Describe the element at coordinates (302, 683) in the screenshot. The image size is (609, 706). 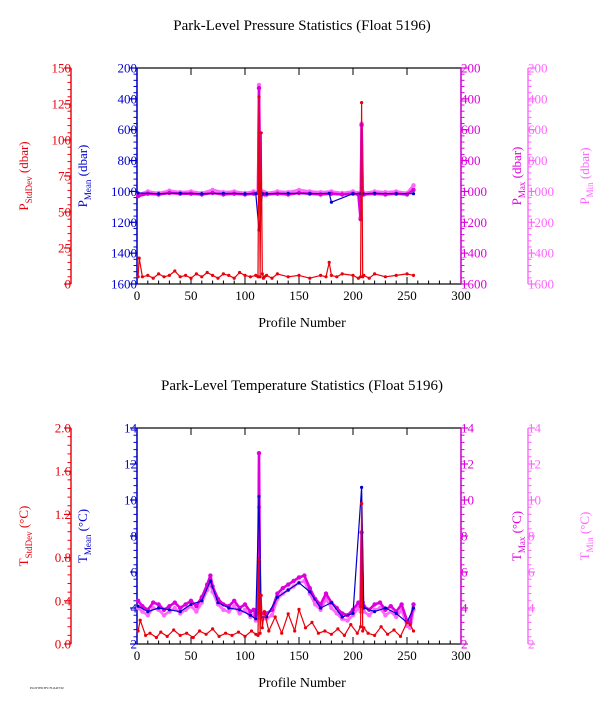
I see `x-axis-label: Profile Number` at that location.